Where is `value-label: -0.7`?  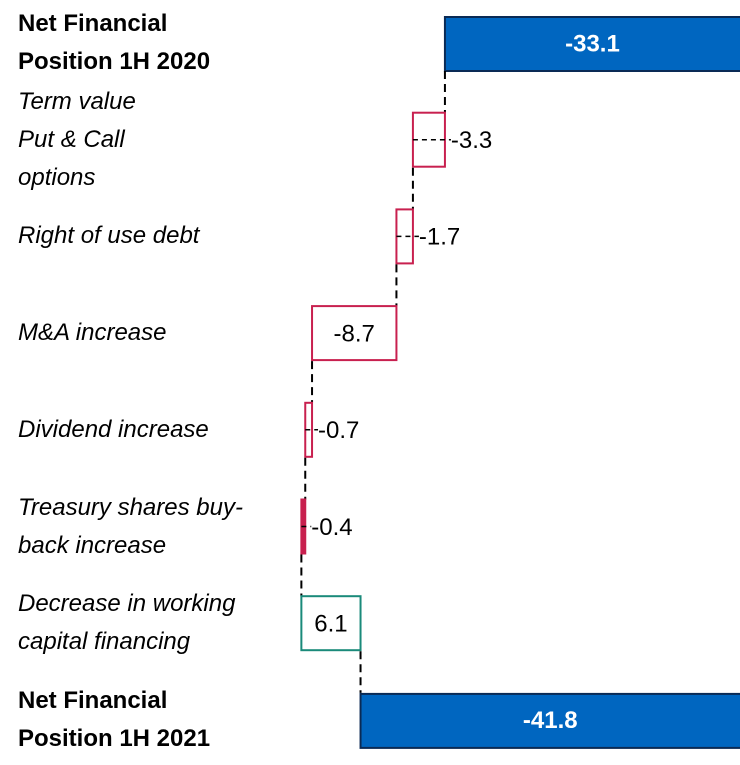
value-label: -0.7 is located at coordinates (338, 430).